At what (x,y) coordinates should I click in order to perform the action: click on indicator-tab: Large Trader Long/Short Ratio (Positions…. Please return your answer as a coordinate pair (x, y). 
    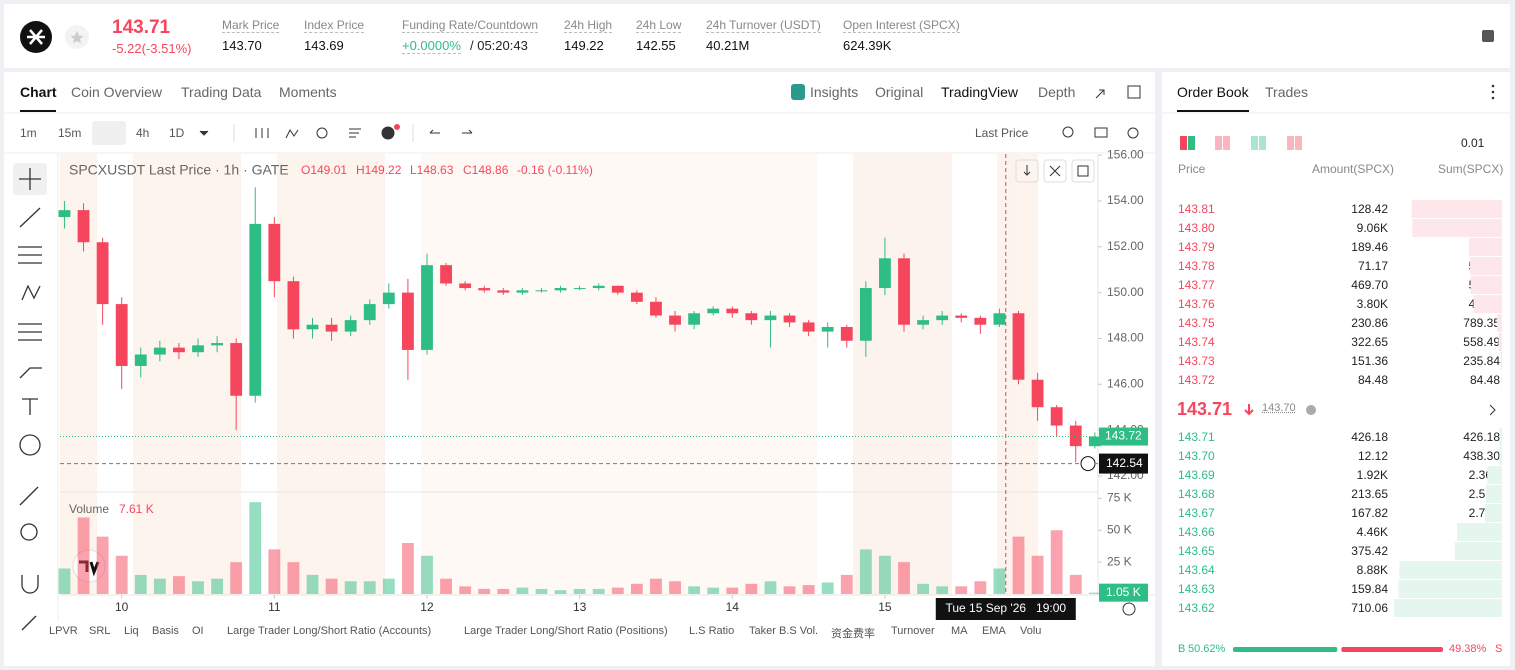
    Looking at the image, I should click on (566, 631).